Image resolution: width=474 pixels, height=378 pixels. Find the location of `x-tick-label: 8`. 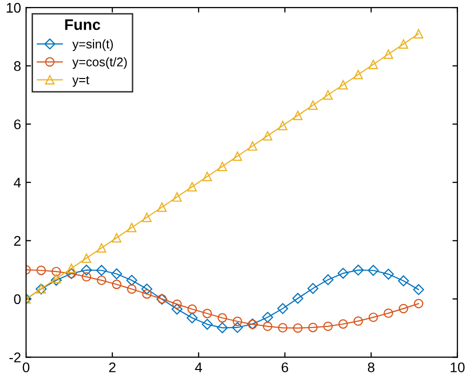

x-tick-label: 8 is located at coordinates (371, 367).